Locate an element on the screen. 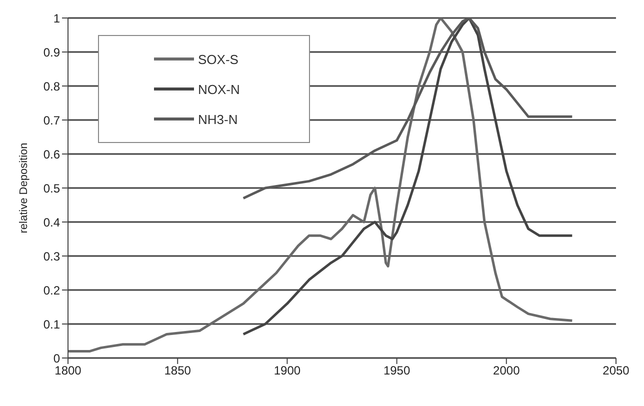  legend-label: SOX-S is located at coordinates (218, 59).